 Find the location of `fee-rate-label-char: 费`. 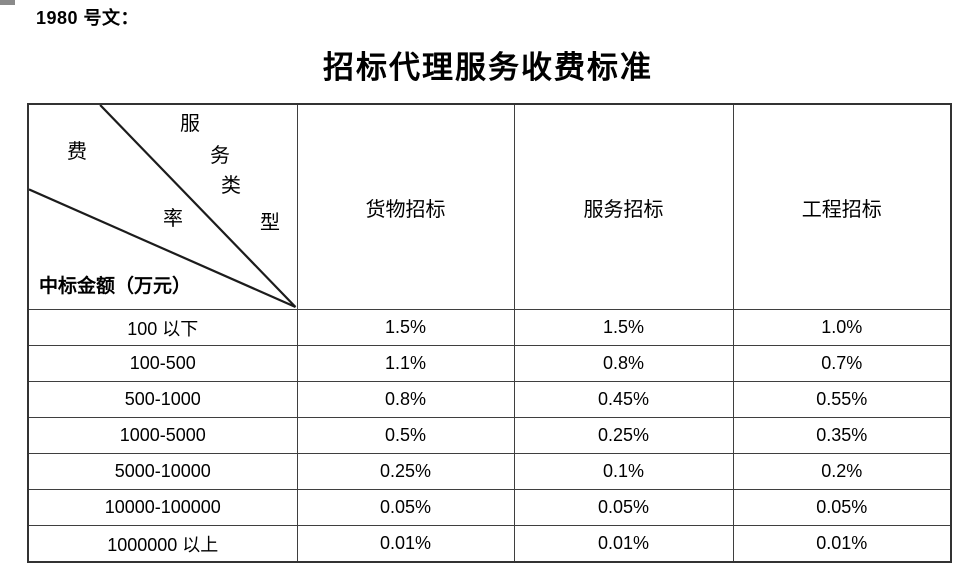

fee-rate-label-char: 费 is located at coordinates (77, 152).